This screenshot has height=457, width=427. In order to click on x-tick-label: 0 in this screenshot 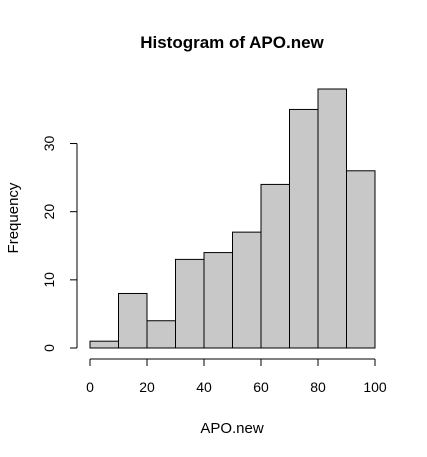, I will do `click(90, 387)`.